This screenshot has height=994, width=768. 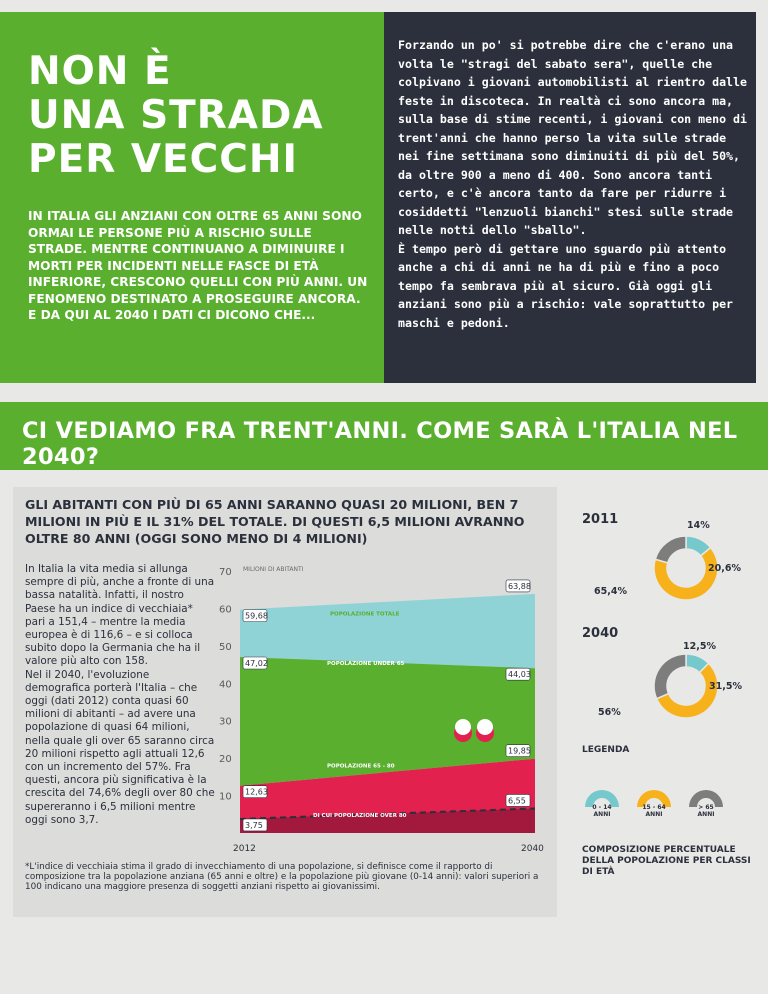 I want to click on y-tick-label: 30, so click(x=225, y=722).